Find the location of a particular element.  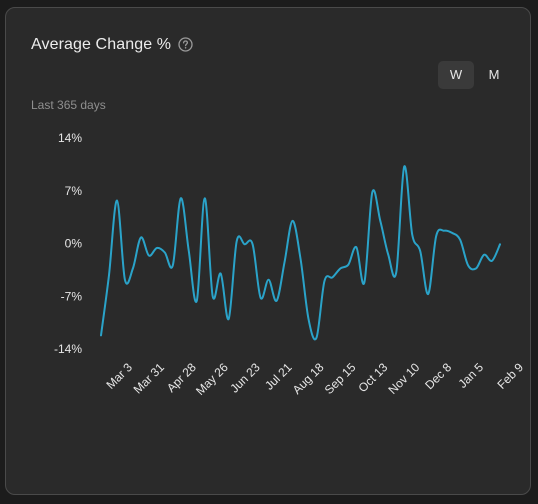

toggle-week-button: W is located at coordinates (456, 75).